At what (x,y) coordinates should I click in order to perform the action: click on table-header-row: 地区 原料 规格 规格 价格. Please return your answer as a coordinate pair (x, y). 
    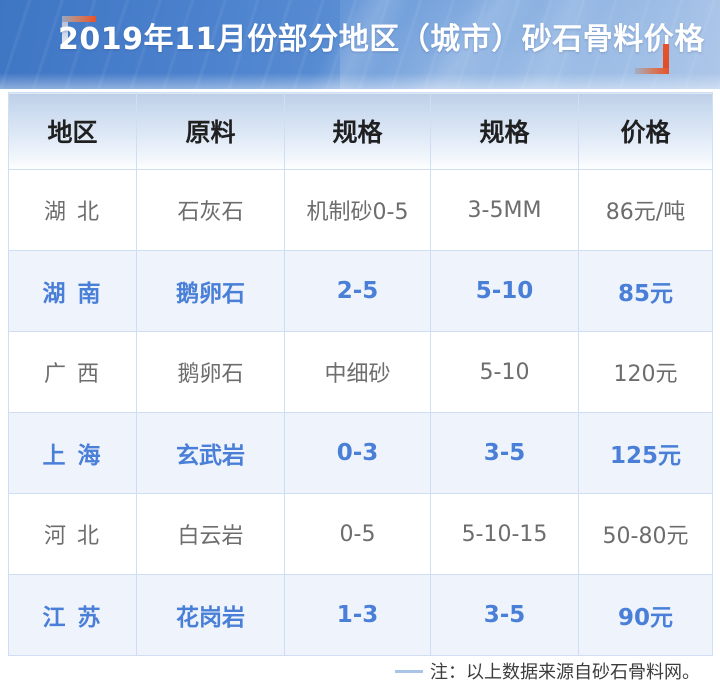
    Looking at the image, I should click on (360, 131).